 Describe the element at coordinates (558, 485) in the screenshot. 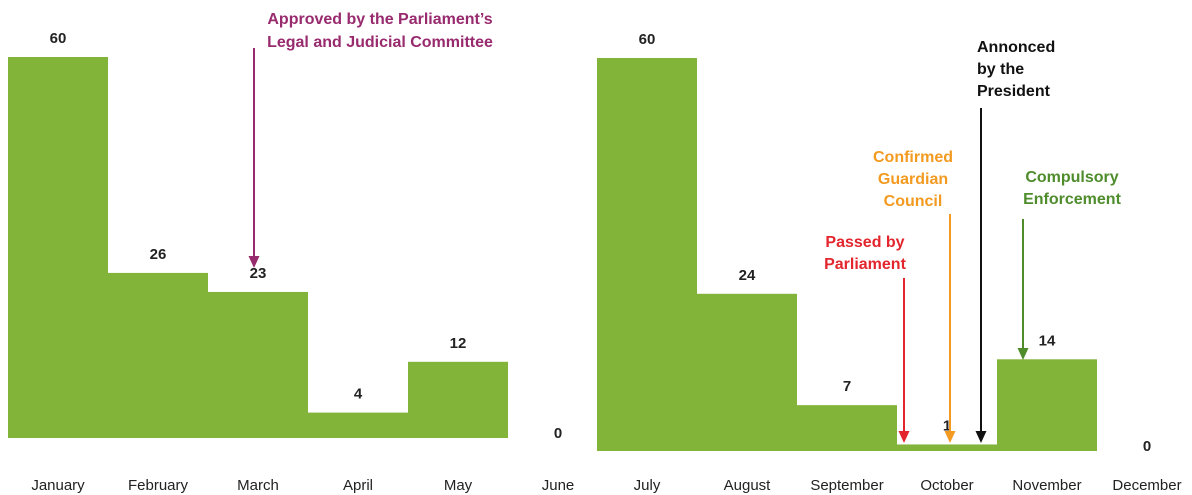

I see `tick-label-june: June` at that location.